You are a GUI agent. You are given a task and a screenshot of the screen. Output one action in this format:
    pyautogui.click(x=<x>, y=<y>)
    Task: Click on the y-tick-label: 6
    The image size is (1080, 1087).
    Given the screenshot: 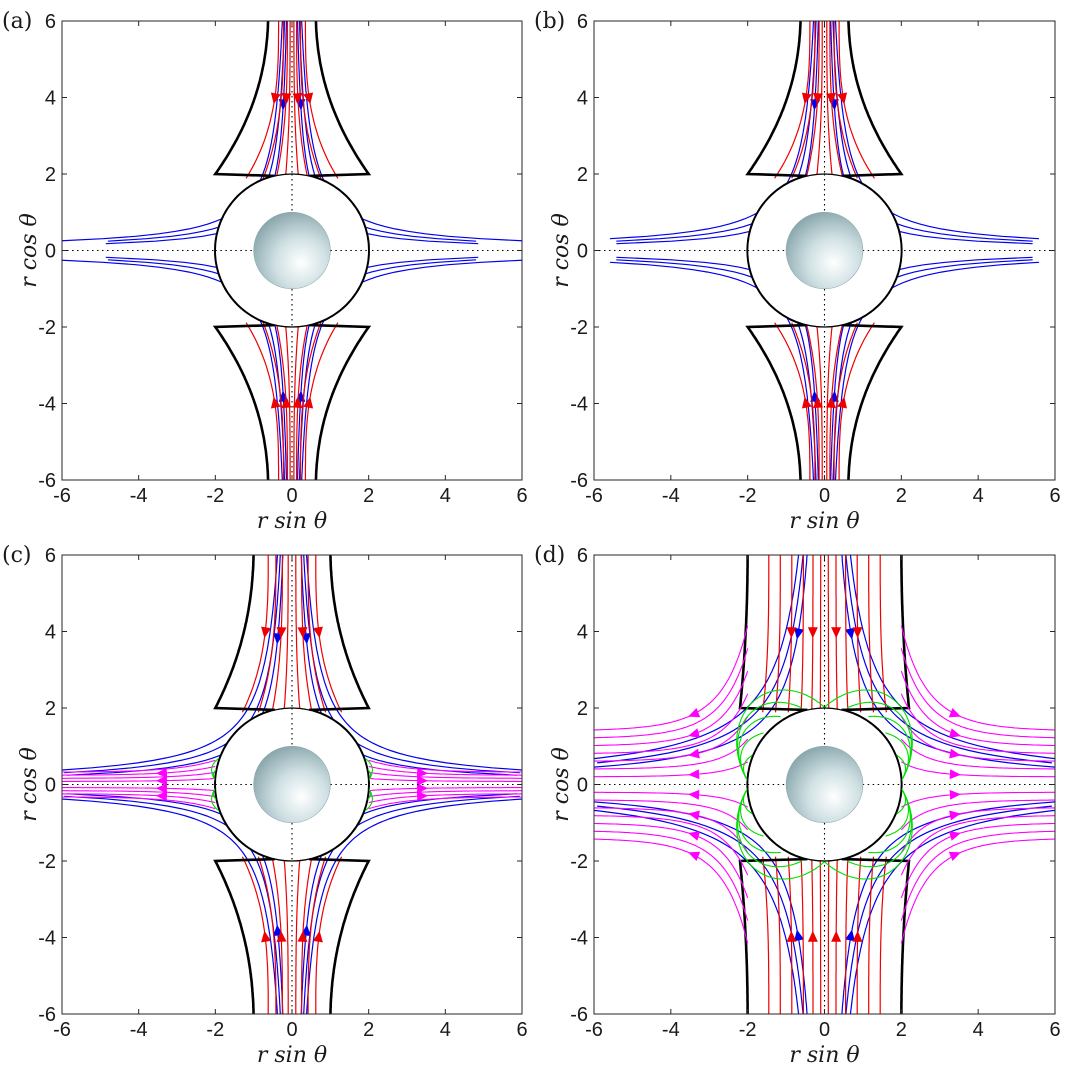 What is the action you would take?
    pyautogui.click(x=582, y=556)
    